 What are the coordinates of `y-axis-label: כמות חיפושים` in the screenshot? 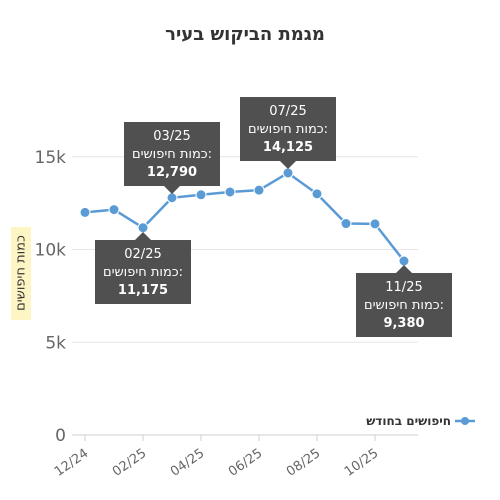 It's located at (21, 273).